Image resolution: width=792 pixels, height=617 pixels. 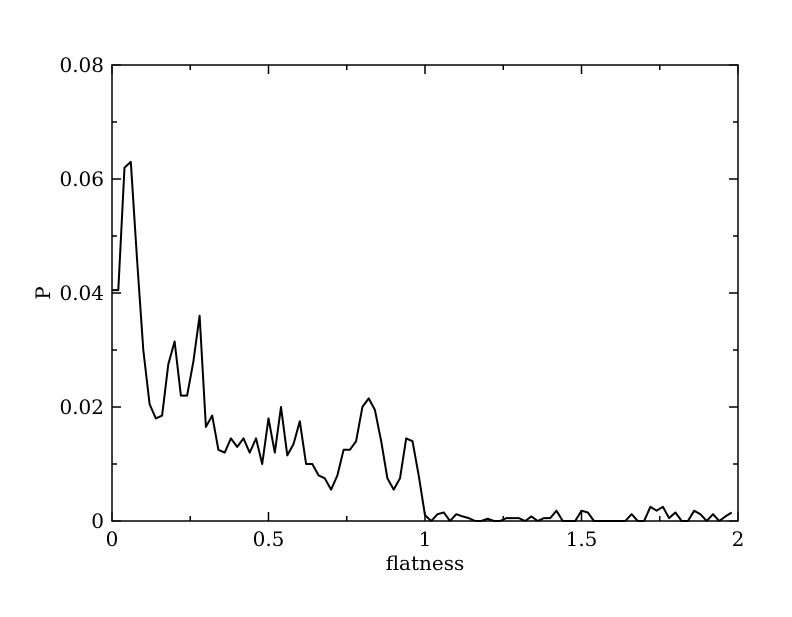 I want to click on x-axis-tick-labels: 0 0.5 1 1.5 2, so click(x=425, y=539).